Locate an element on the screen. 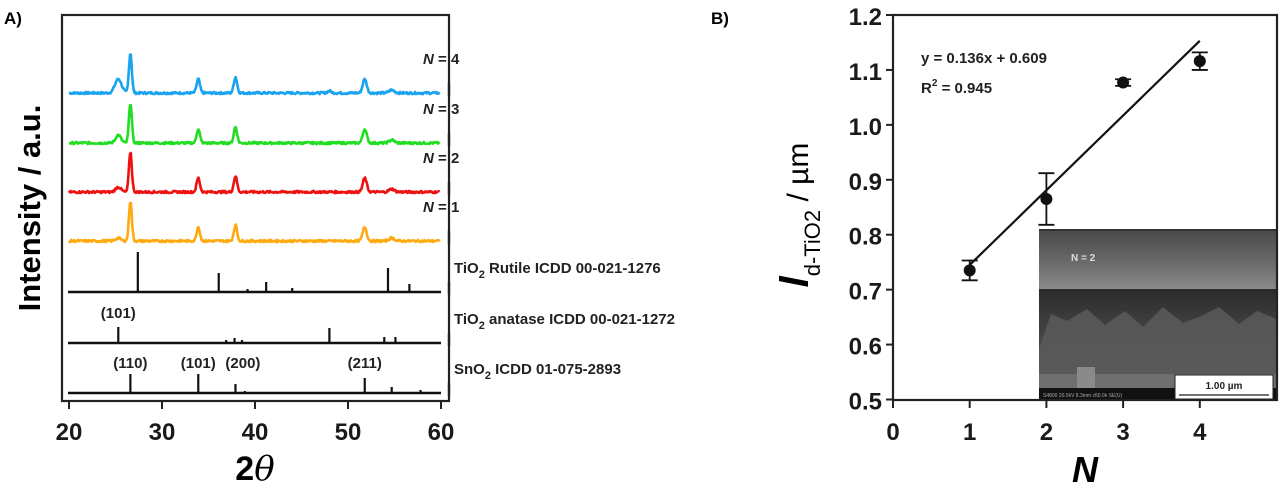 This screenshot has width=1280, height=490. y-axis-label: ld-TiO2 / µm is located at coordinates (799, 215).